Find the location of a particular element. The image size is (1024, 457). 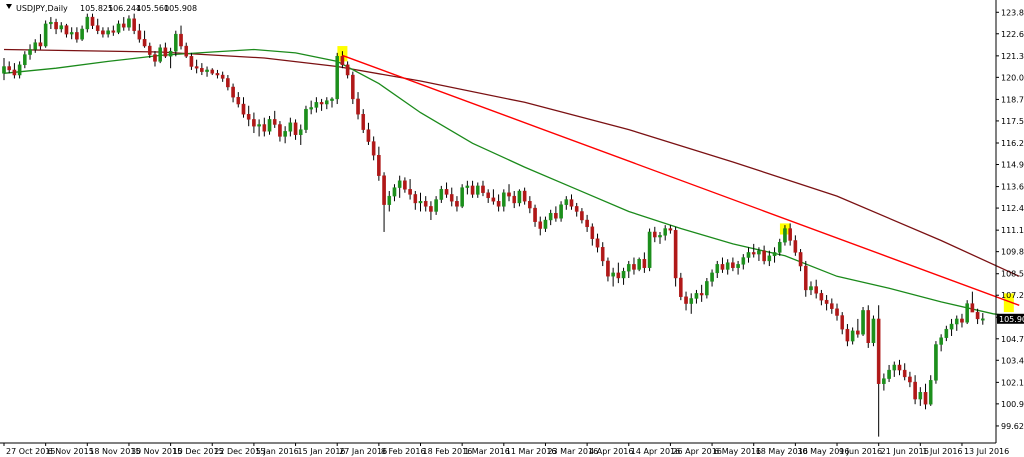

y-tick-label: 117.510 is located at coordinates (1012, 121).